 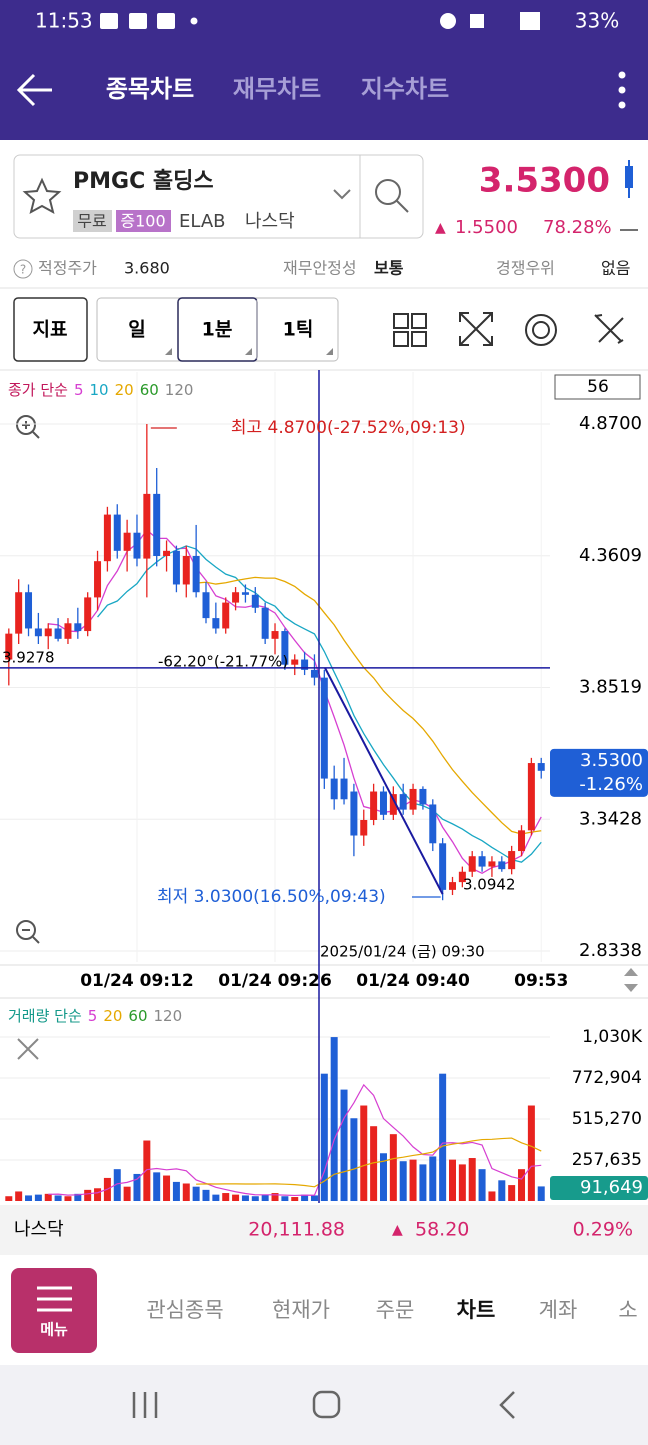 What do you see at coordinates (610, 555) in the screenshot?
I see `y-tick-label: 4.3609` at bounding box center [610, 555].